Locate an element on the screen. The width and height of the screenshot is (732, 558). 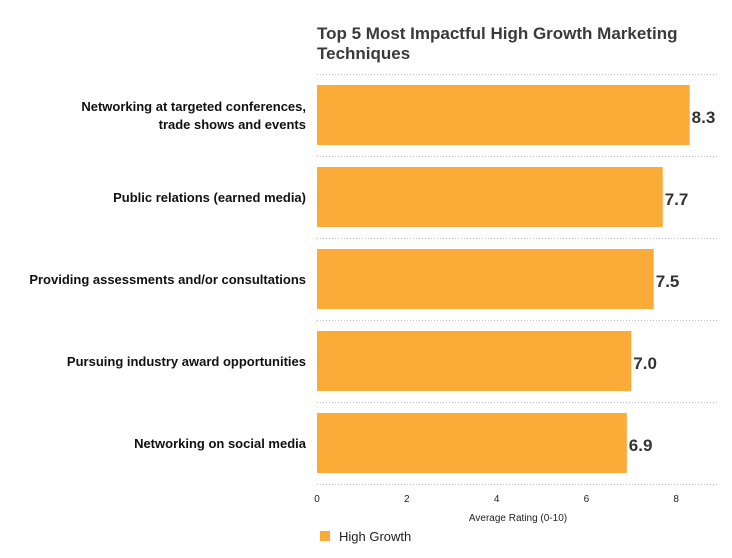
category-label: Pursuing industry award opportunities is located at coordinates (186, 361).